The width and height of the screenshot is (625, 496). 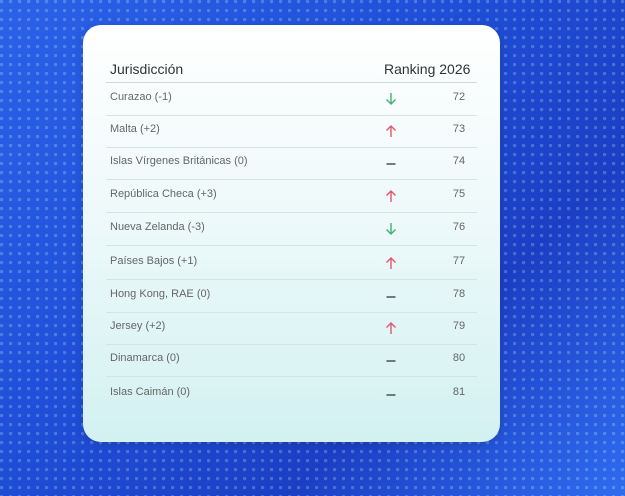 I want to click on table-row: República Checa (+3) 75, so click(x=291, y=196).